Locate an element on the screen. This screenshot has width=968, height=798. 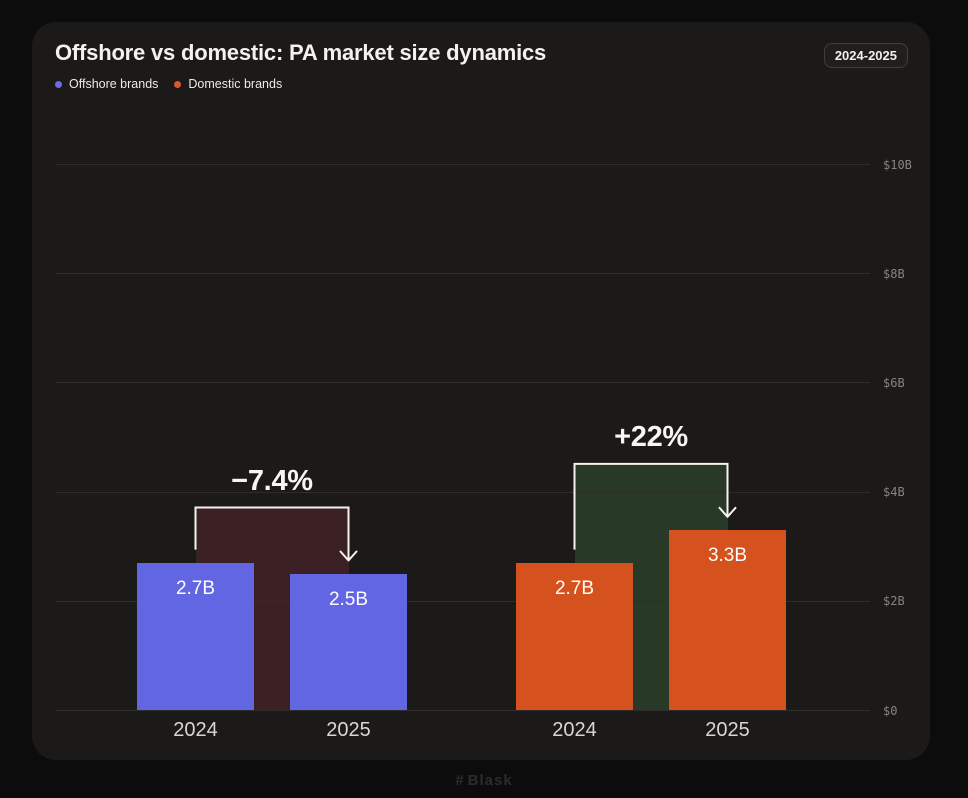
bar-value-label: 2.5B is located at coordinates (348, 599).